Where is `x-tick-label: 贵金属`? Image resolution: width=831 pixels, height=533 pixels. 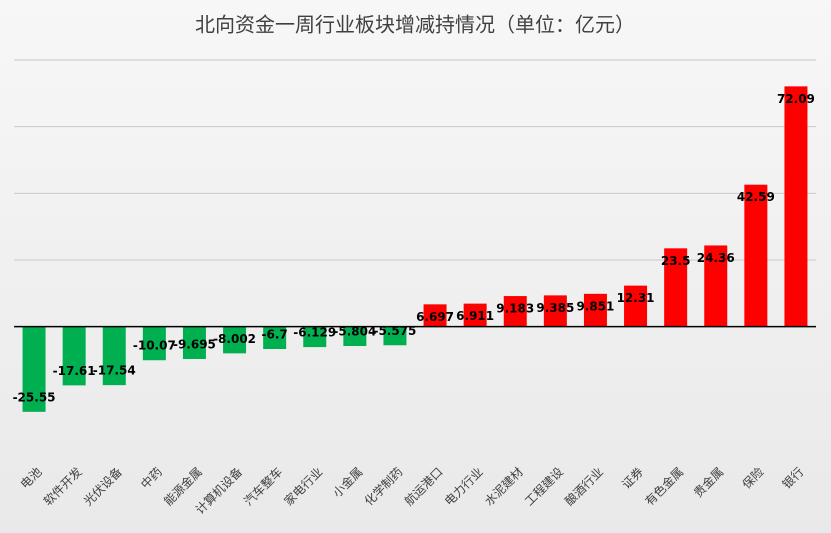
x-tick-label: 贵金属 is located at coordinates (708, 482).